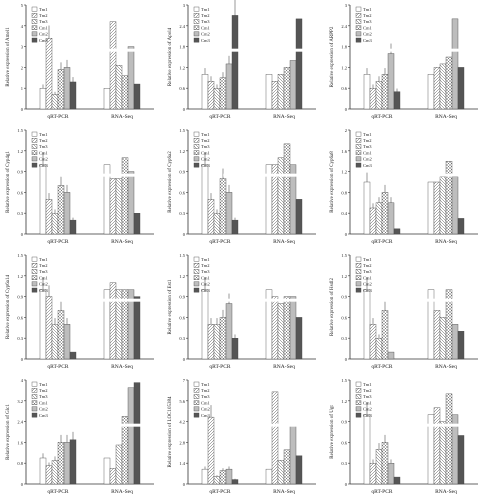 This screenshot has height=500, width=486. I want to click on y-tick-label: 2, so click(22, 67).